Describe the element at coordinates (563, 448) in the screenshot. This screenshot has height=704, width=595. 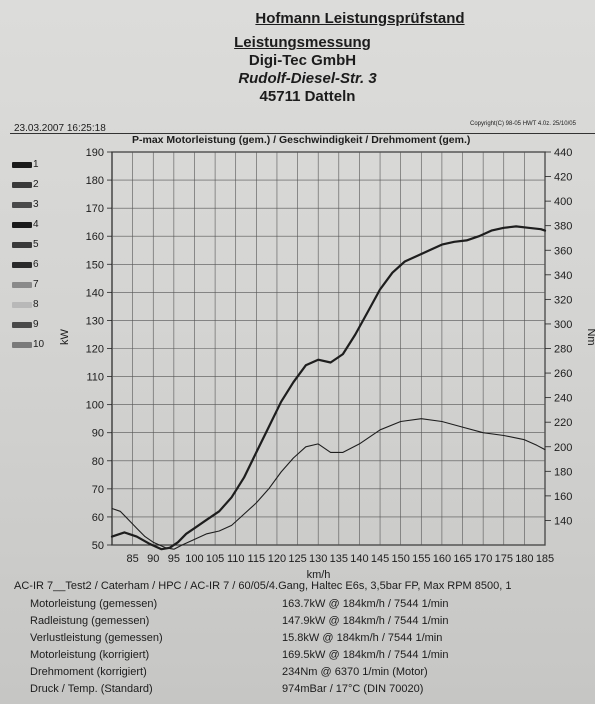
I see `y-right-tick-label: 200` at that location.